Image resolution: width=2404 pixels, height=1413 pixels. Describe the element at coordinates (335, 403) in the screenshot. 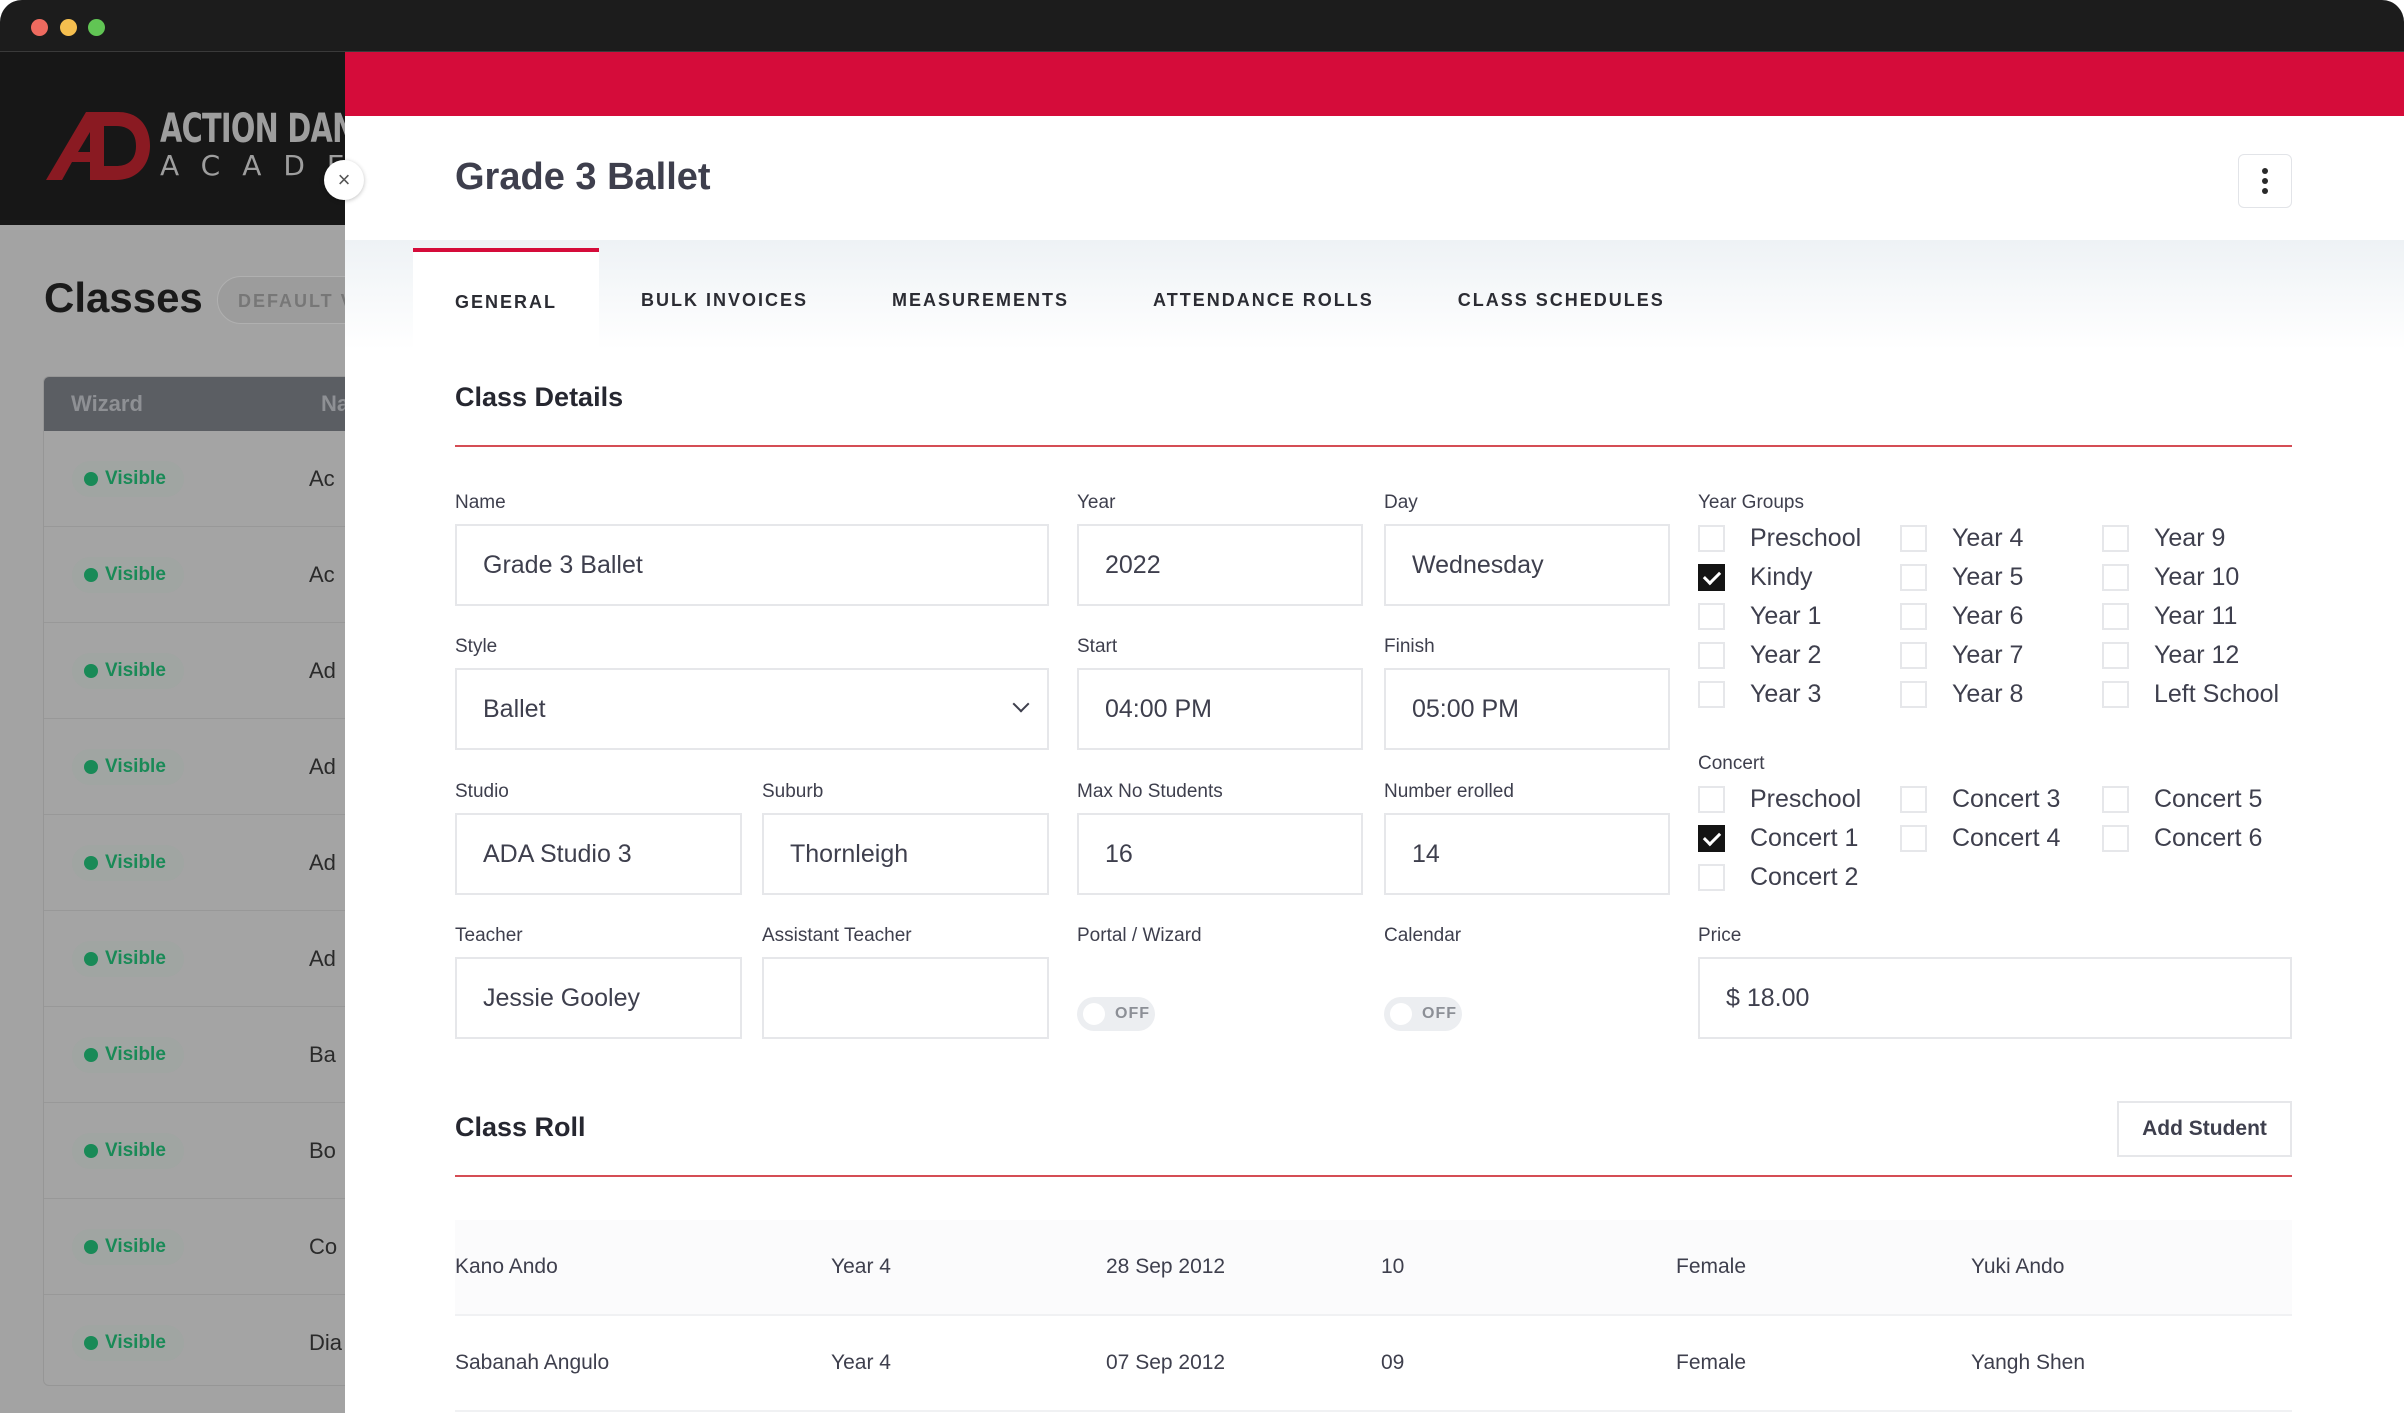

I see `column-header-name: Na` at that location.